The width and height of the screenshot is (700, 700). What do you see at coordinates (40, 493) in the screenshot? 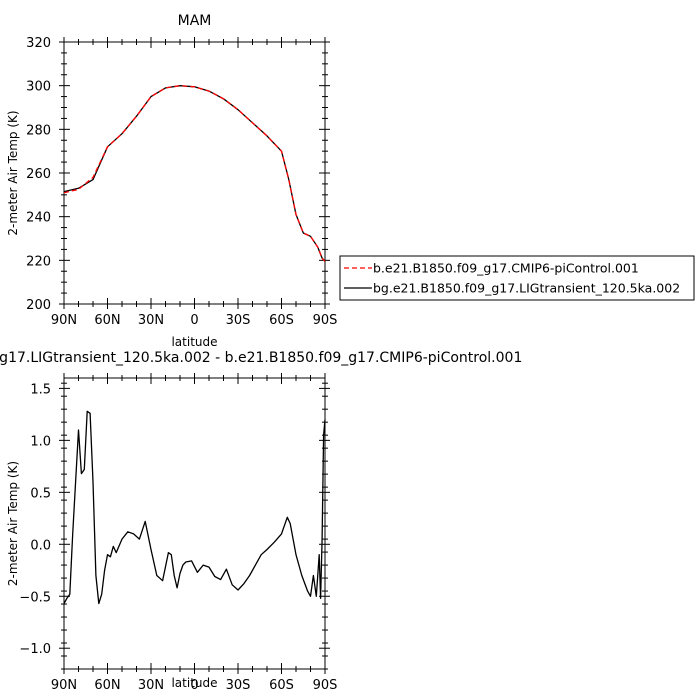
I see `y-tick-label: 0.5` at bounding box center [40, 493].